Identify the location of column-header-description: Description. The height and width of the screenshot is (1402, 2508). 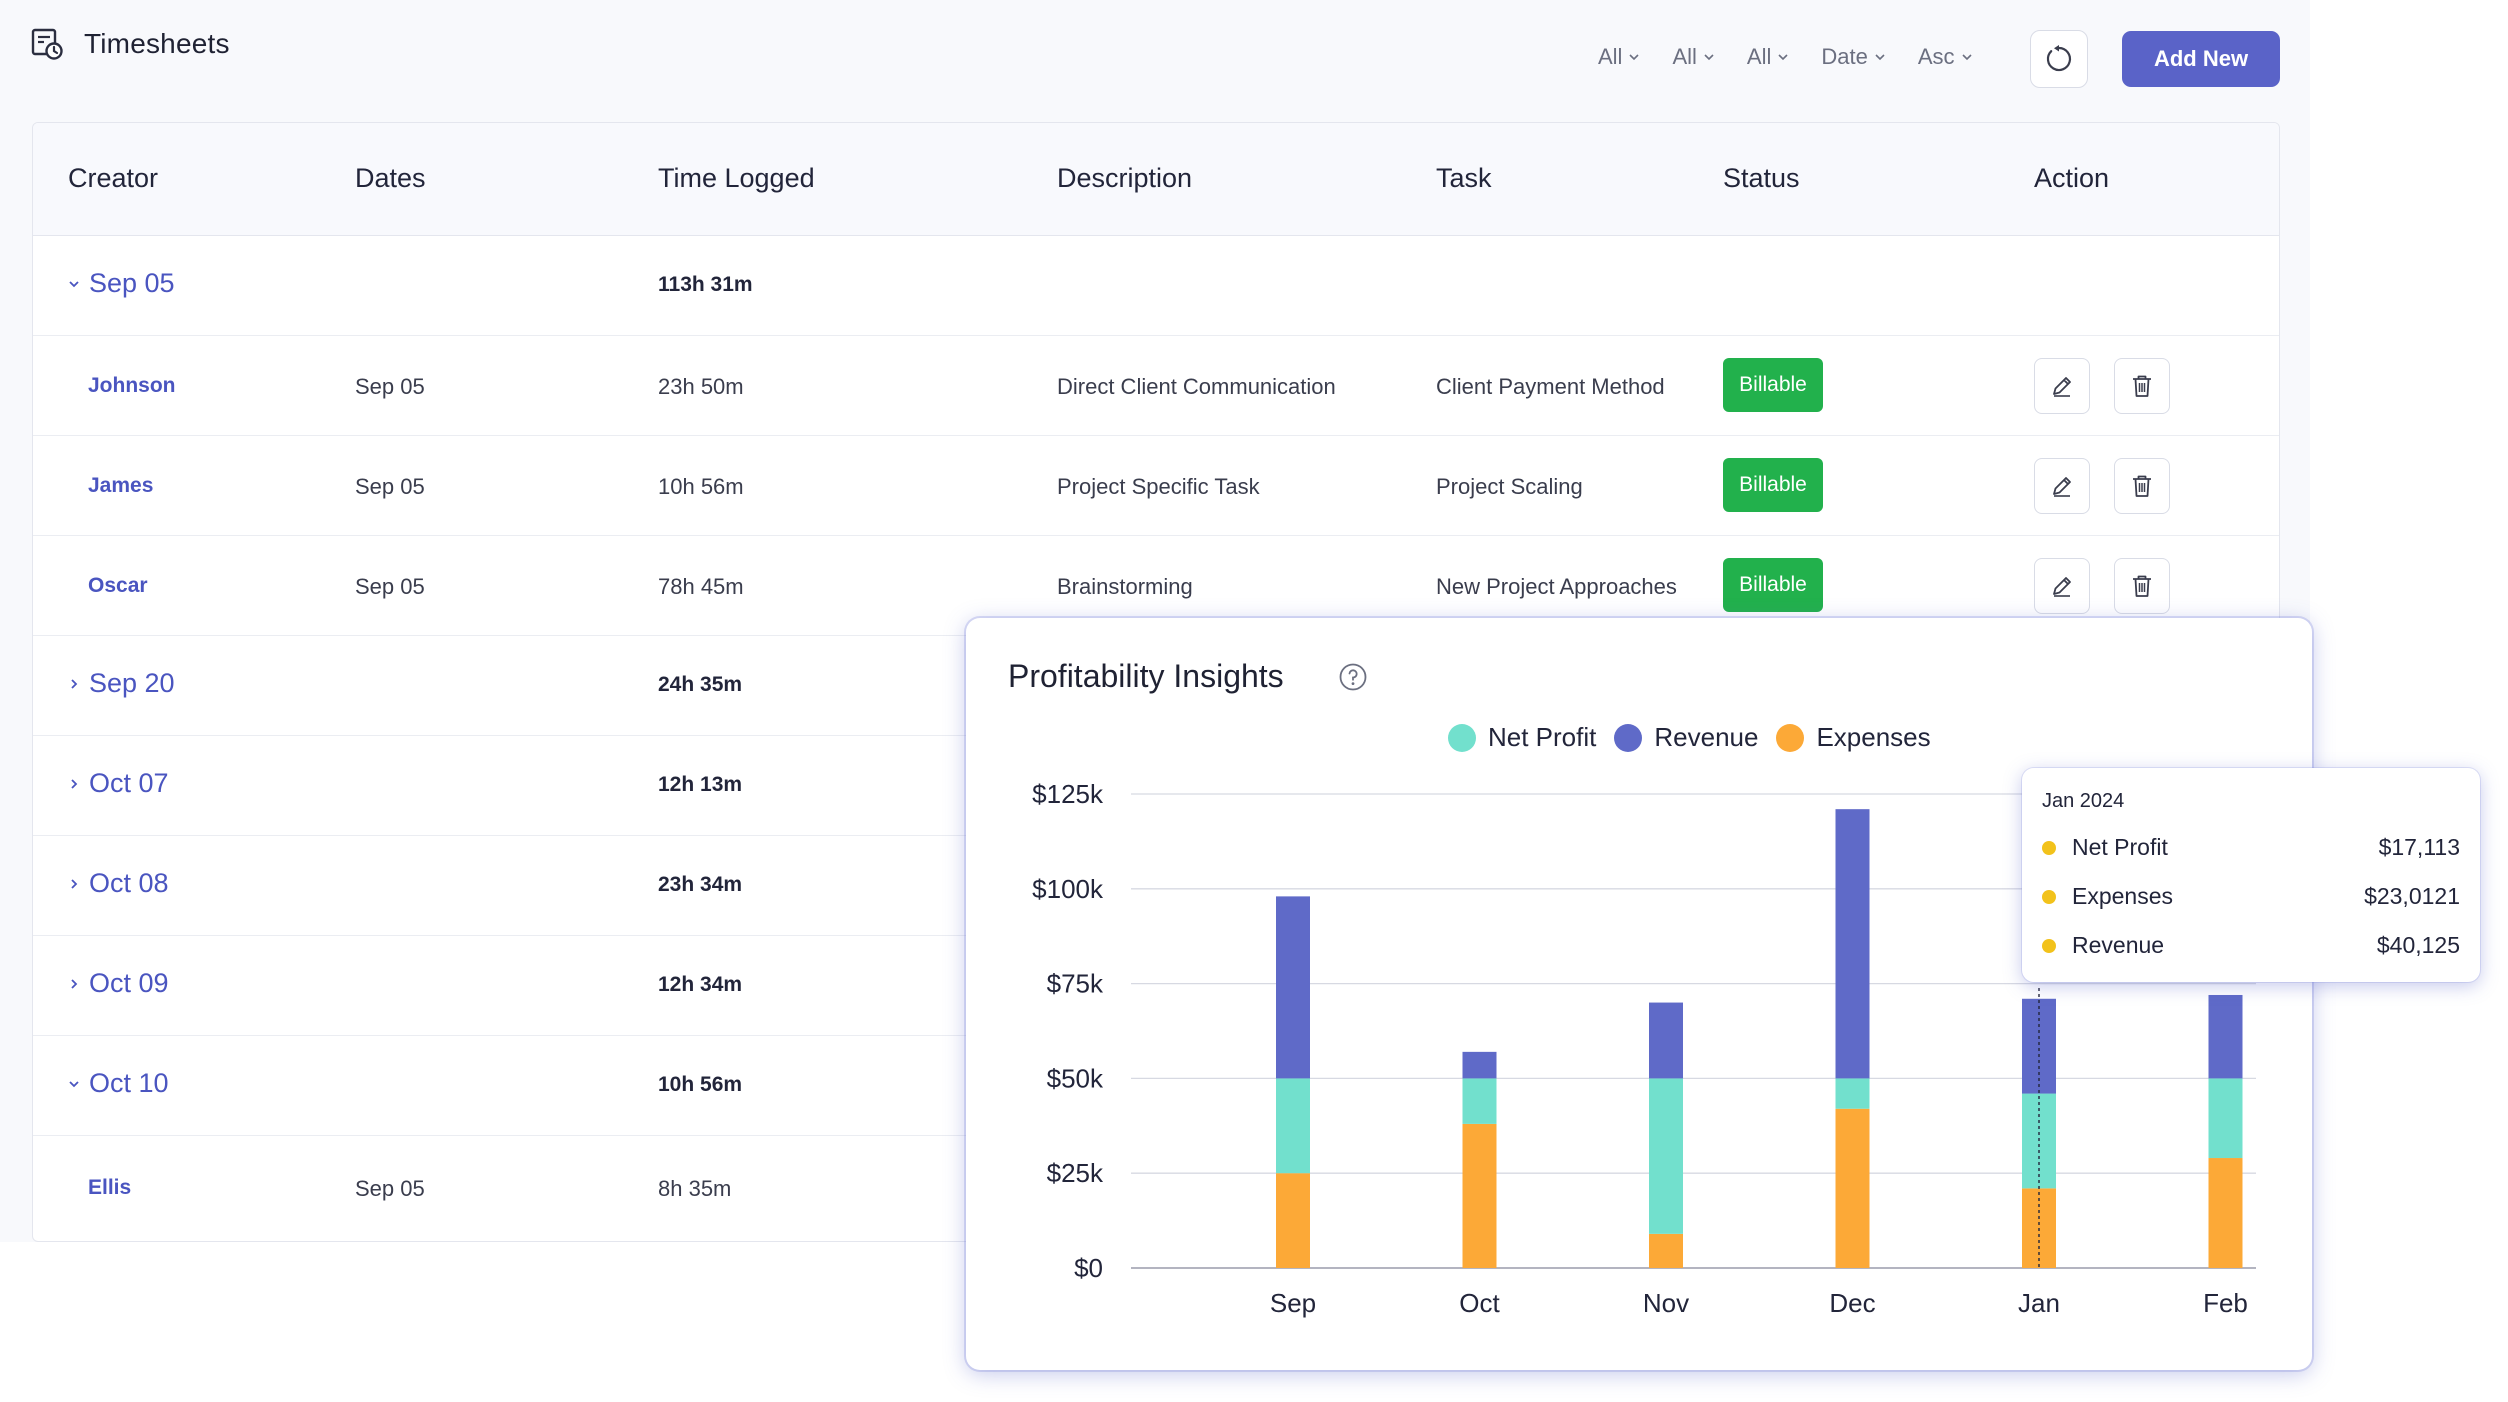
(1125, 178).